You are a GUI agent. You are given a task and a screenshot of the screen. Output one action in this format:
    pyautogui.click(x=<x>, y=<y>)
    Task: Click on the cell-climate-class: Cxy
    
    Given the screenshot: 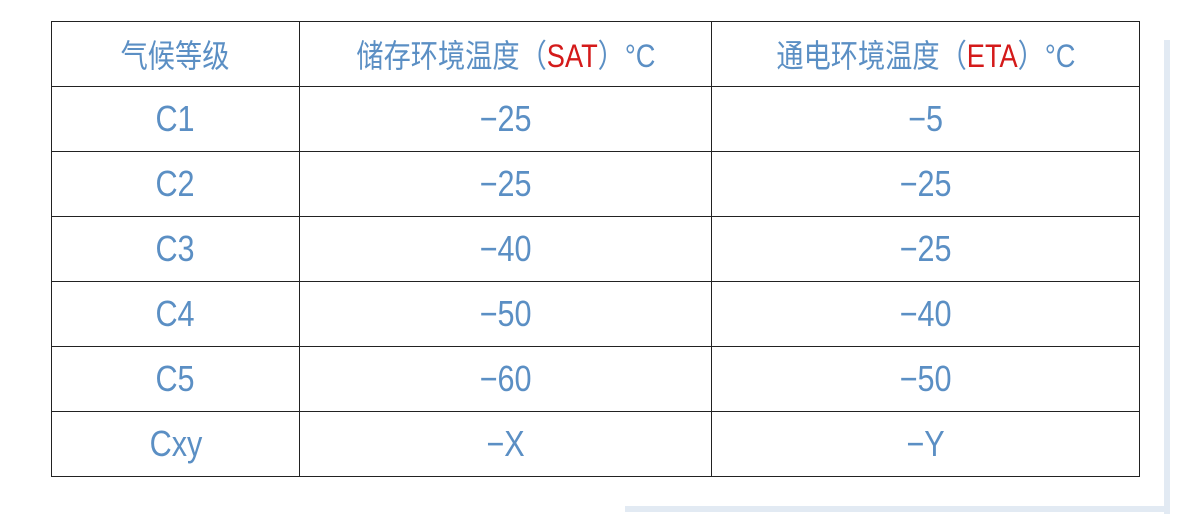 What is the action you would take?
    pyautogui.click(x=175, y=444)
    